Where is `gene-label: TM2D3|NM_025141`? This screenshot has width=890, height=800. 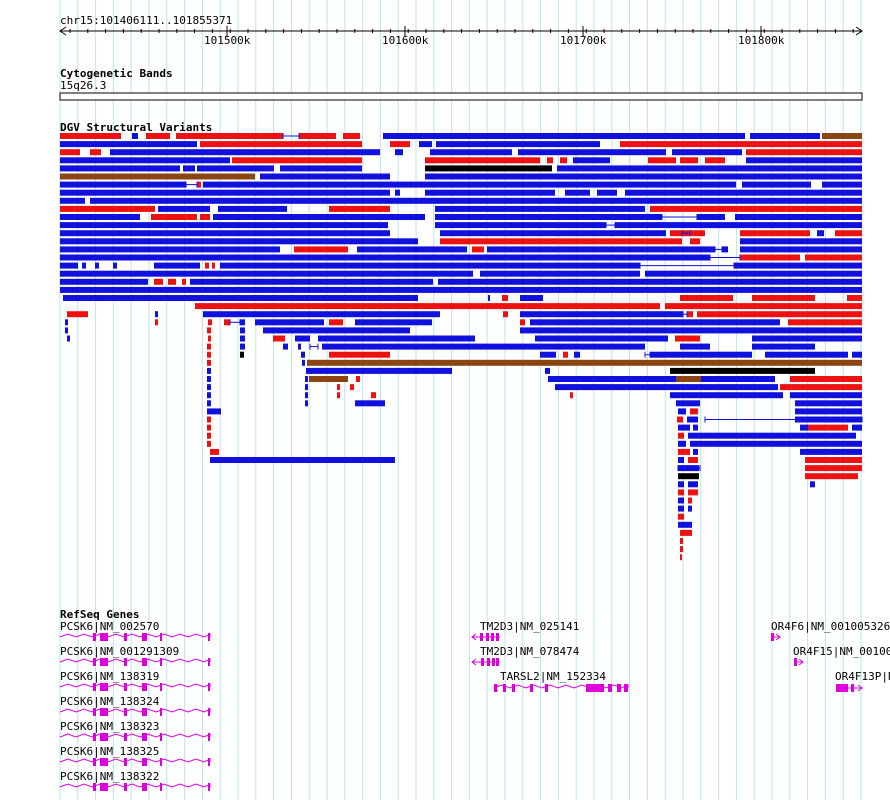 gene-label: TM2D3|NM_025141 is located at coordinates (530, 626).